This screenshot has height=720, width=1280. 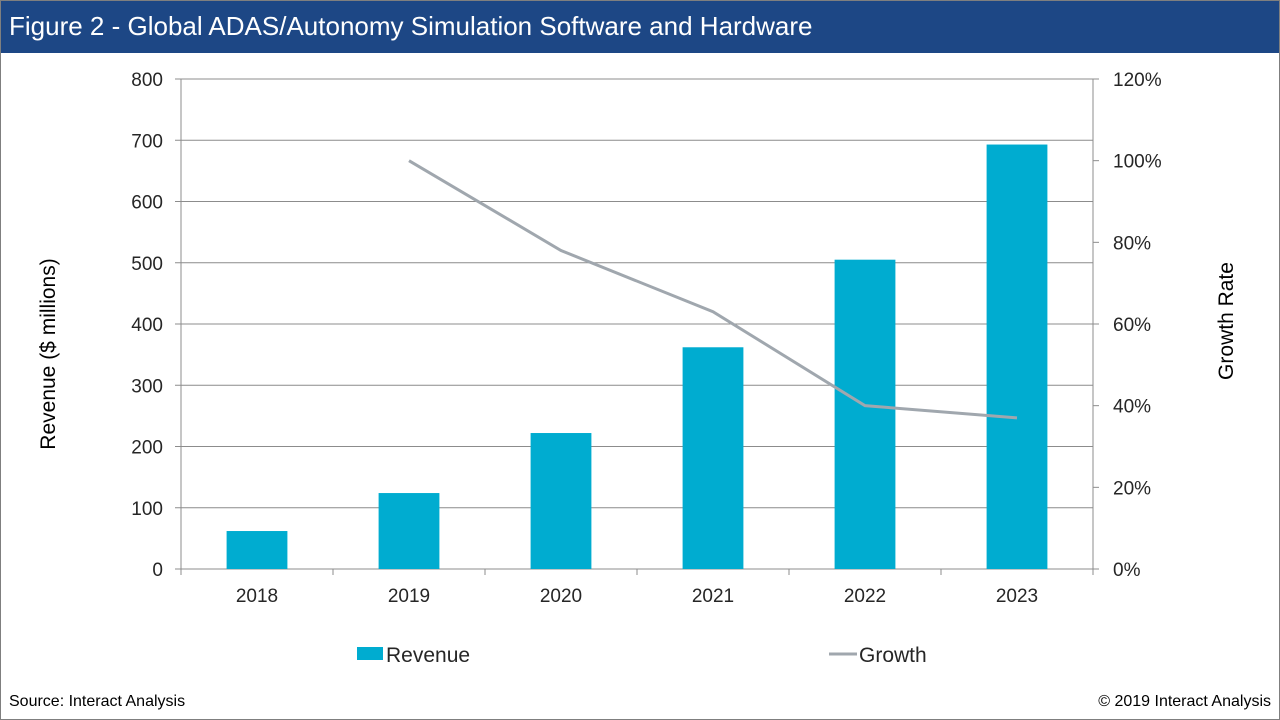 What do you see at coordinates (865, 596) in the screenshot?
I see `x-tick-label: 2022` at bounding box center [865, 596].